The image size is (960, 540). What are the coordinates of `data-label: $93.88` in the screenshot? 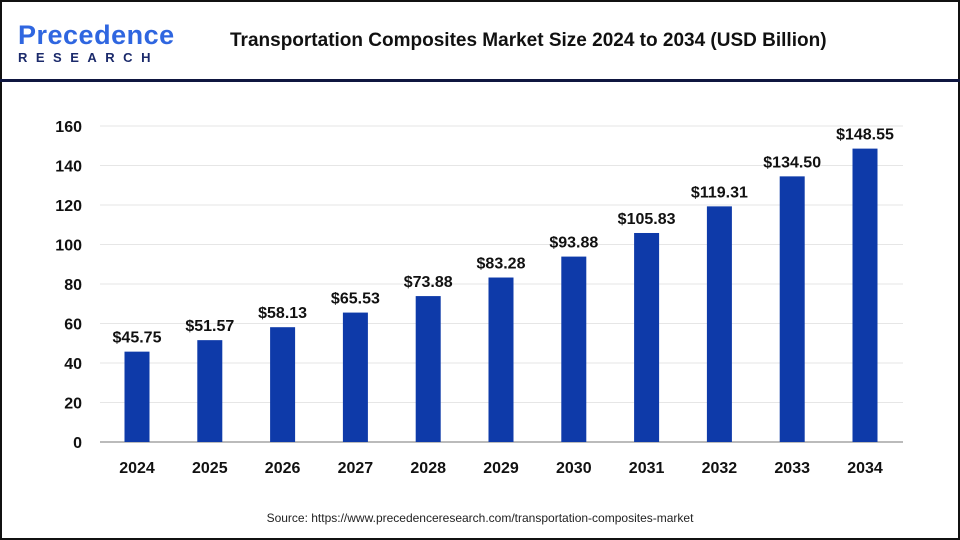 It's located at (573, 243).